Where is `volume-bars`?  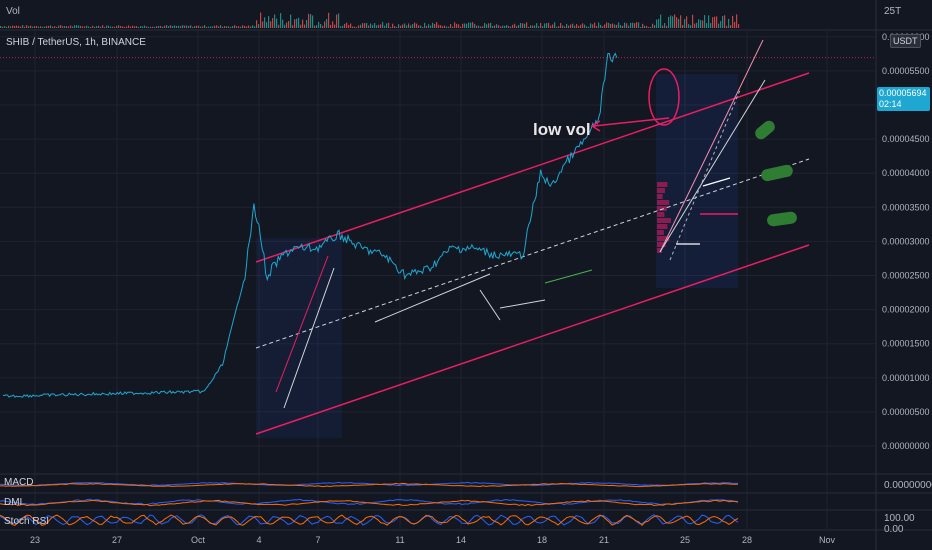
volume-bars is located at coordinates (370, 20).